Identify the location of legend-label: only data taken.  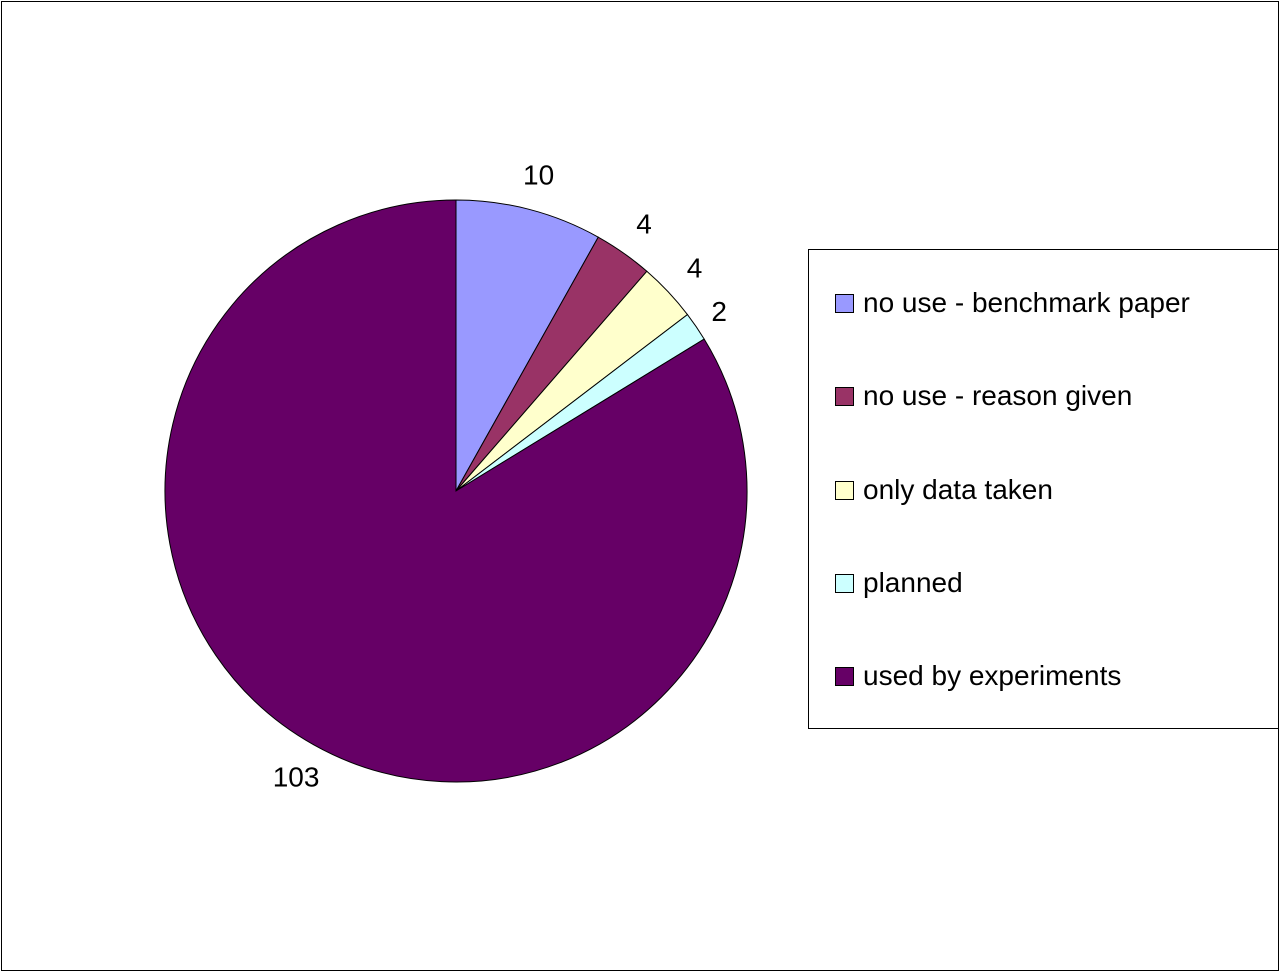
(958, 489).